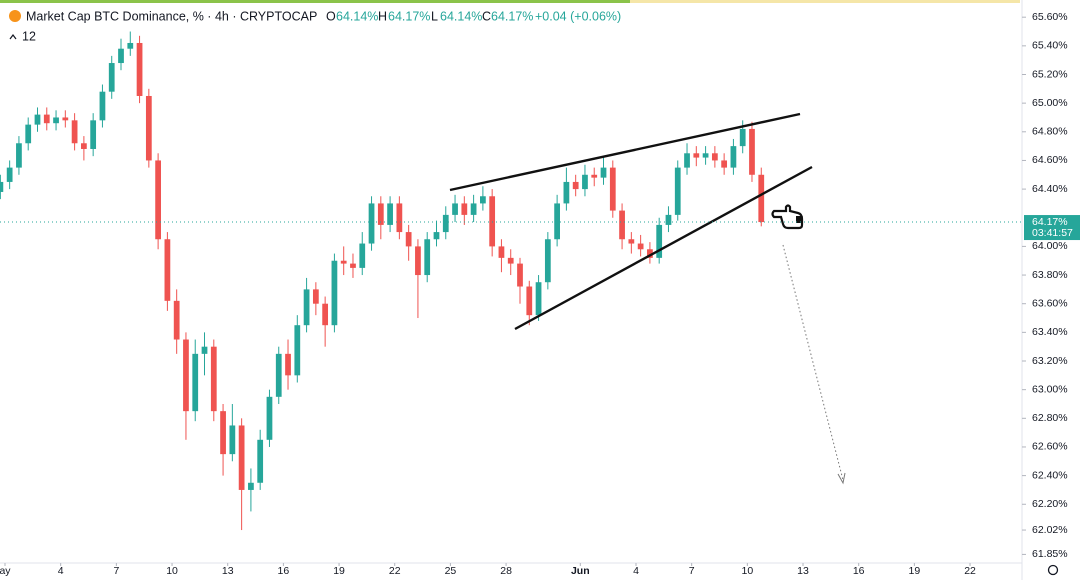  Describe the element at coordinates (172, 571) in the screenshot. I see `x-tick-label: 10` at that location.